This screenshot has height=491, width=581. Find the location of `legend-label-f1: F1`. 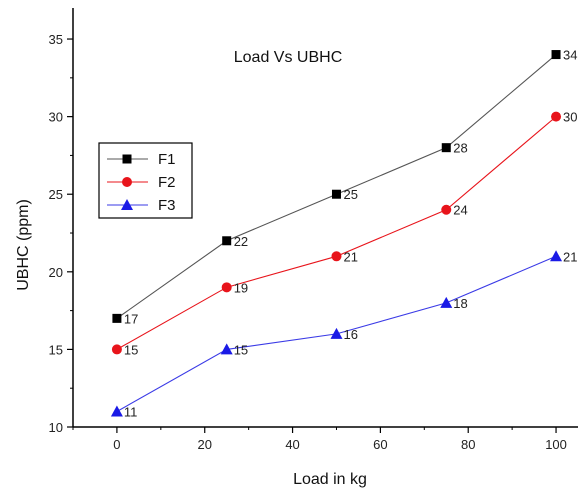

legend-label-f1: F1 is located at coordinates (167, 159).